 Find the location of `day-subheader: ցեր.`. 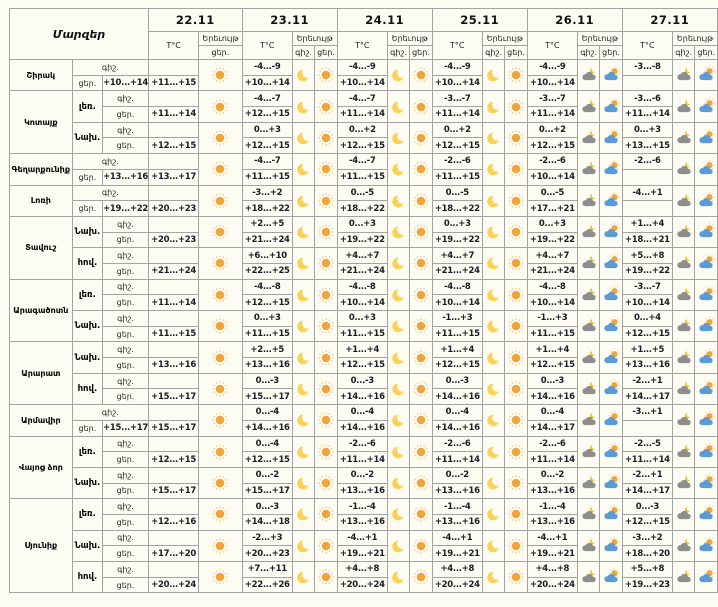

day-subheader: ցեր. is located at coordinates (611, 52).